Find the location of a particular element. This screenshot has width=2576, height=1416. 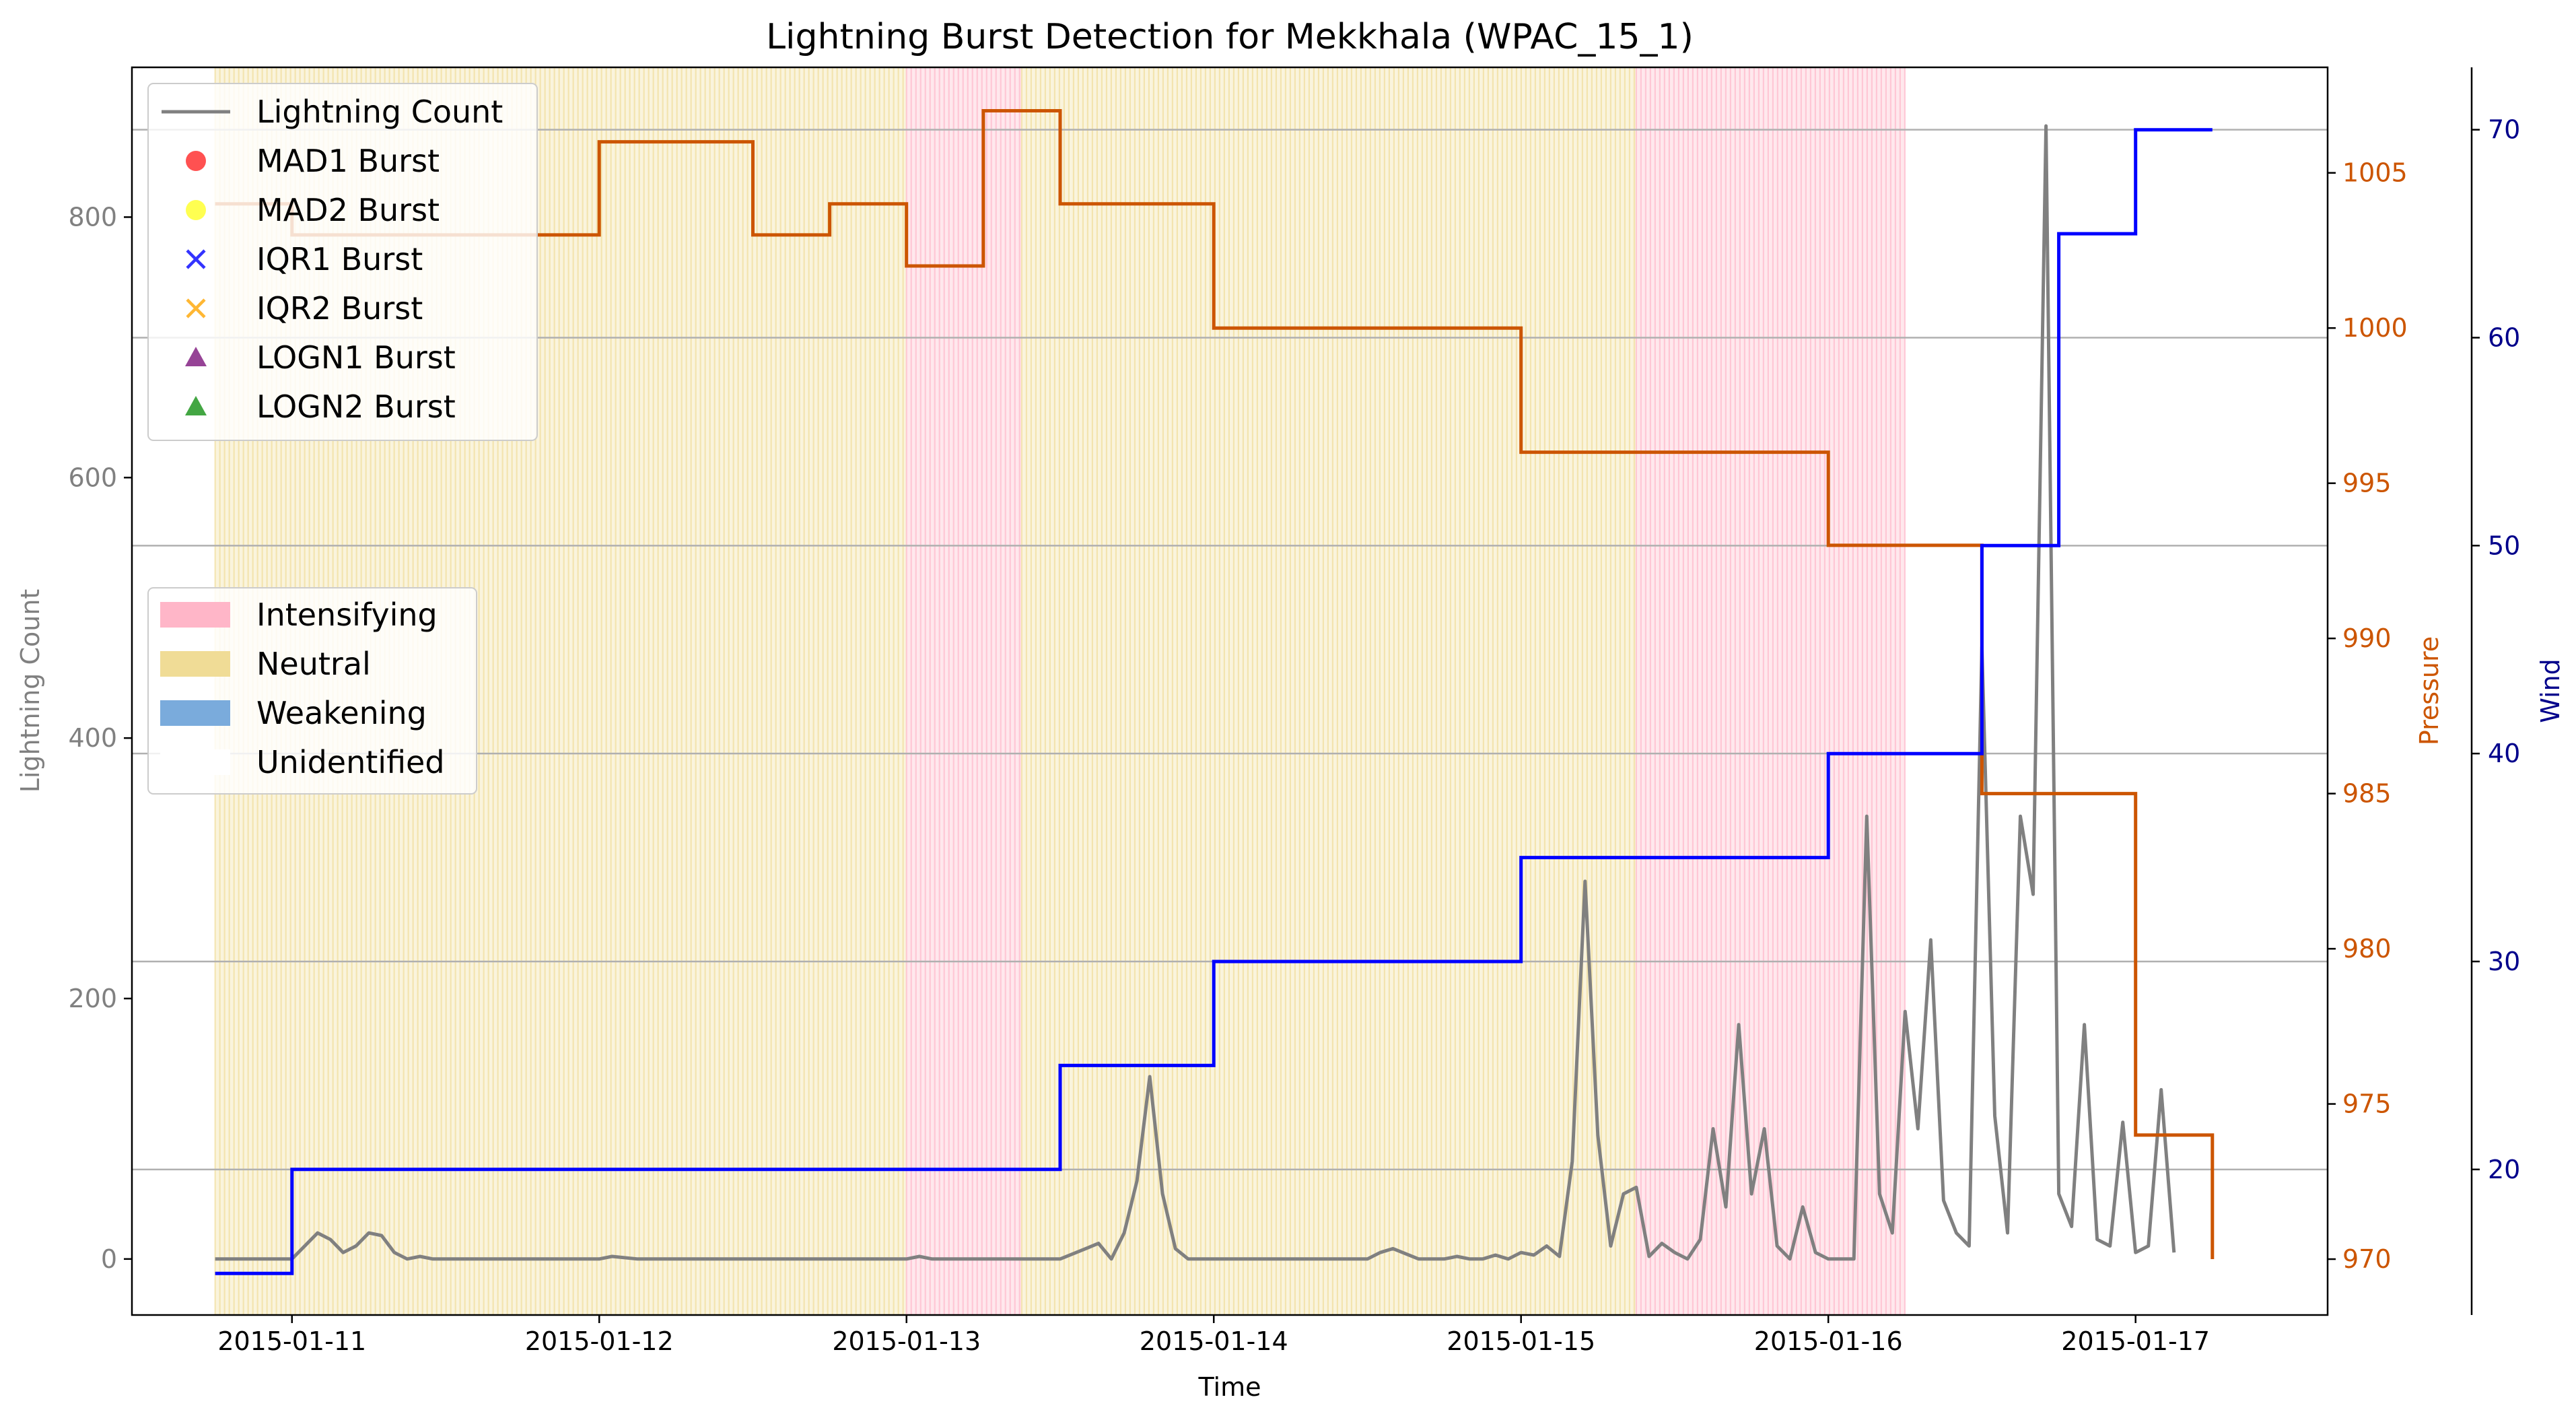

x-tick-label: 2015-01-15 is located at coordinates (1521, 1341).